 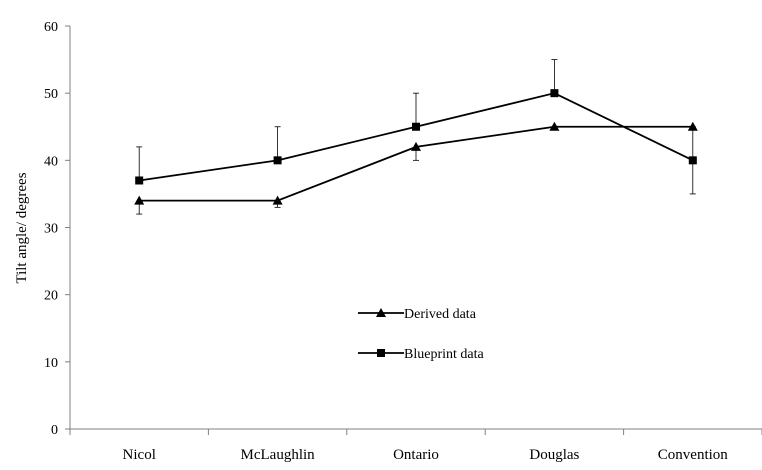 What do you see at coordinates (554, 455) in the screenshot?
I see `x-category-label: Douglas` at bounding box center [554, 455].